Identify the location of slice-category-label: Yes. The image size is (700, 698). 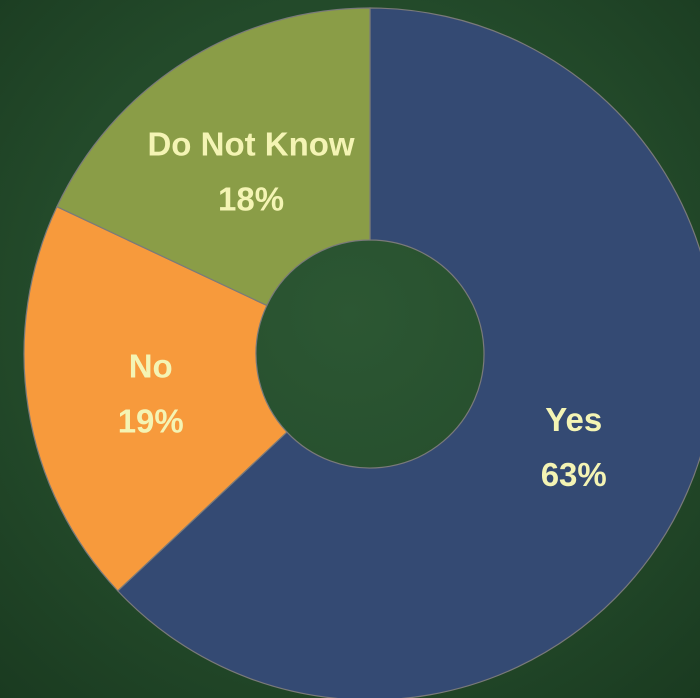
(573, 419).